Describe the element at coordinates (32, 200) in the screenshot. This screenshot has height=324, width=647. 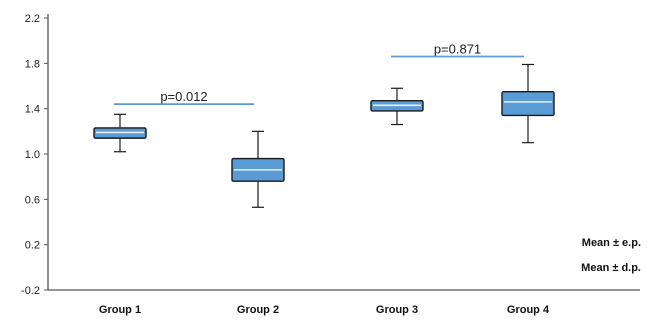
I see `y-tick-label: 0.6` at that location.